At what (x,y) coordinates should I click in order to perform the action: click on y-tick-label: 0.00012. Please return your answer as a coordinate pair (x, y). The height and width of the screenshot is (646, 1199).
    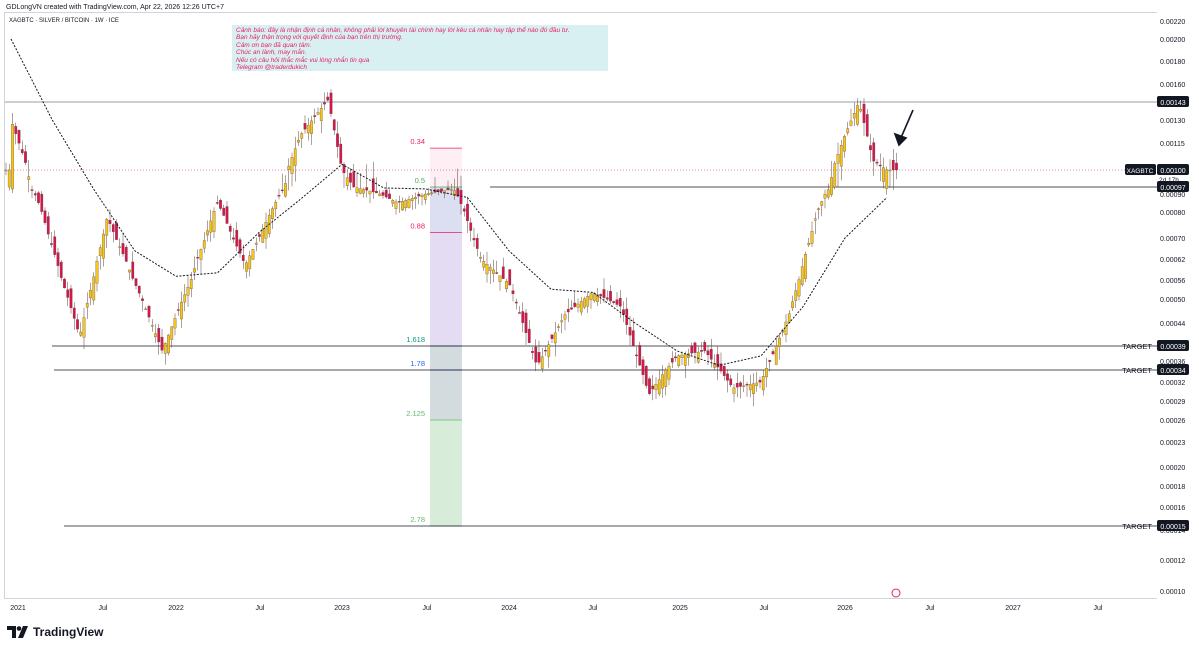
    Looking at the image, I should click on (1172, 561).